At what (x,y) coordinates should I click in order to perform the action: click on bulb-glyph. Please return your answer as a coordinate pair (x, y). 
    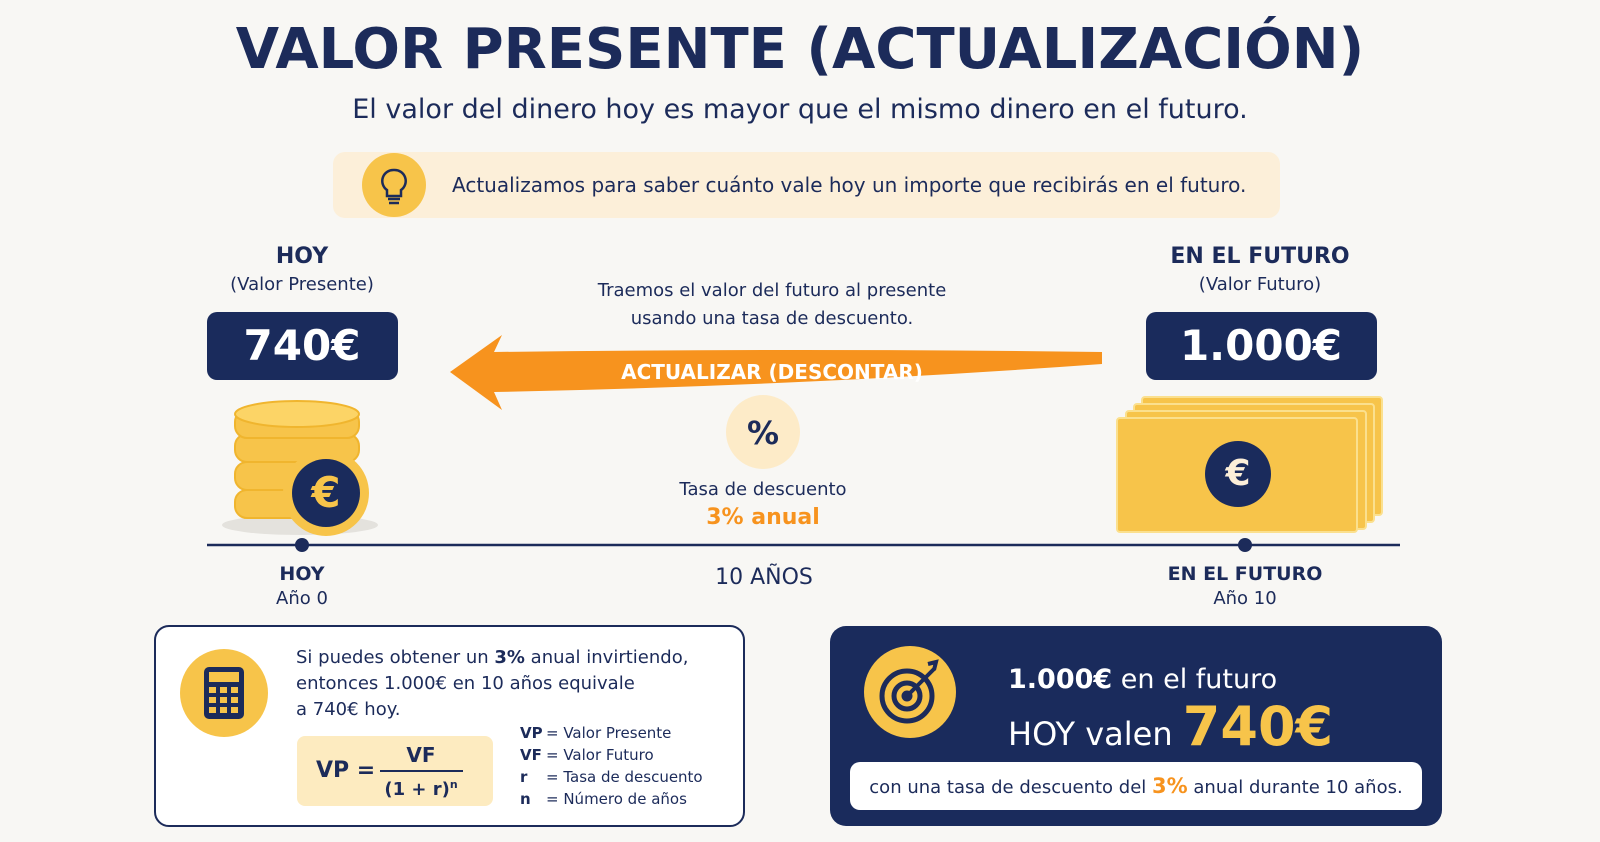
    Looking at the image, I should click on (394, 186).